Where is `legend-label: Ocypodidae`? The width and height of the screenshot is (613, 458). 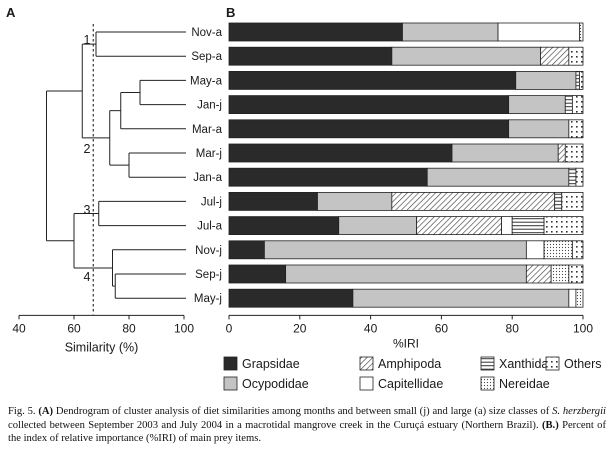 legend-label: Ocypodidae is located at coordinates (275, 384).